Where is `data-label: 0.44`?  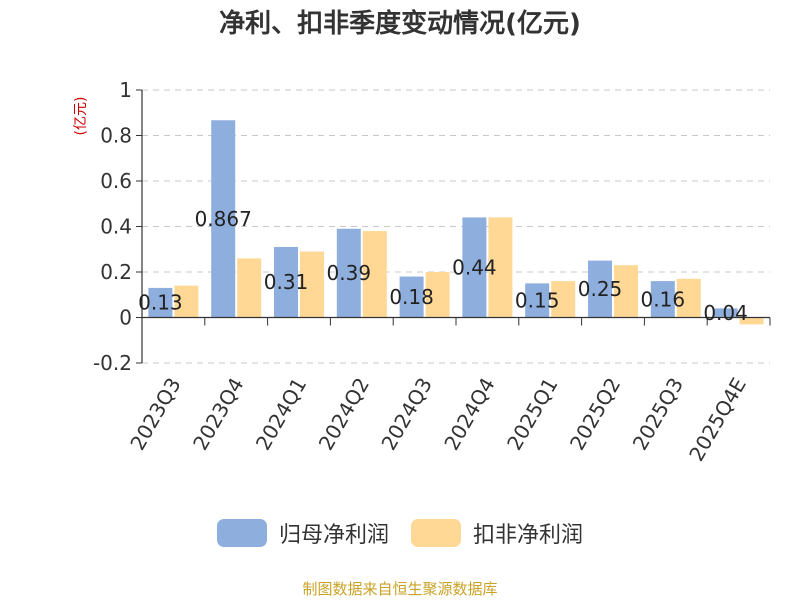 data-label: 0.44 is located at coordinates (474, 267).